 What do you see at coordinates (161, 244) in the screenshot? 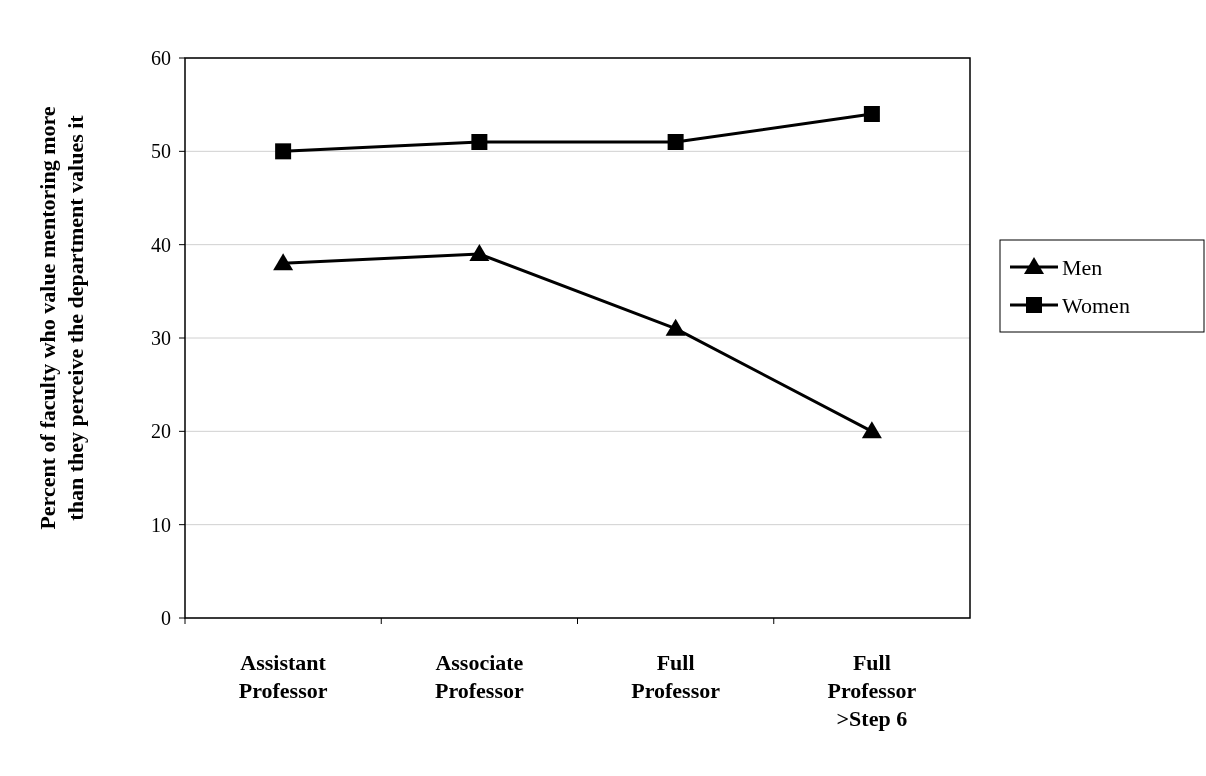
I see `y-tick-label: 40` at bounding box center [161, 244].